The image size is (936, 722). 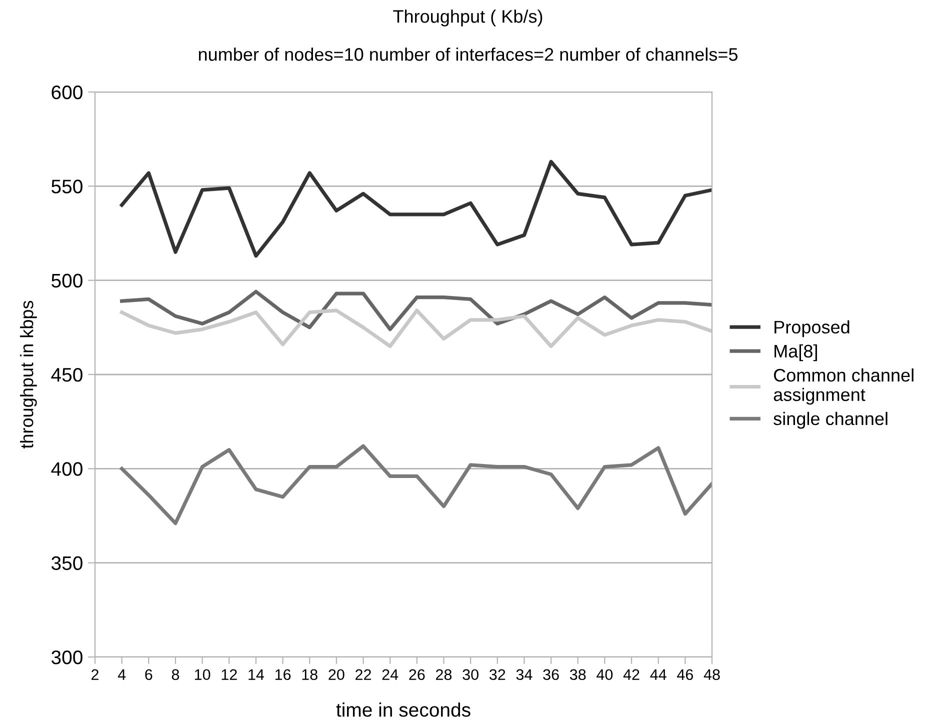 I want to click on chart-title: Throughput ( Kb/s), so click(x=467, y=18).